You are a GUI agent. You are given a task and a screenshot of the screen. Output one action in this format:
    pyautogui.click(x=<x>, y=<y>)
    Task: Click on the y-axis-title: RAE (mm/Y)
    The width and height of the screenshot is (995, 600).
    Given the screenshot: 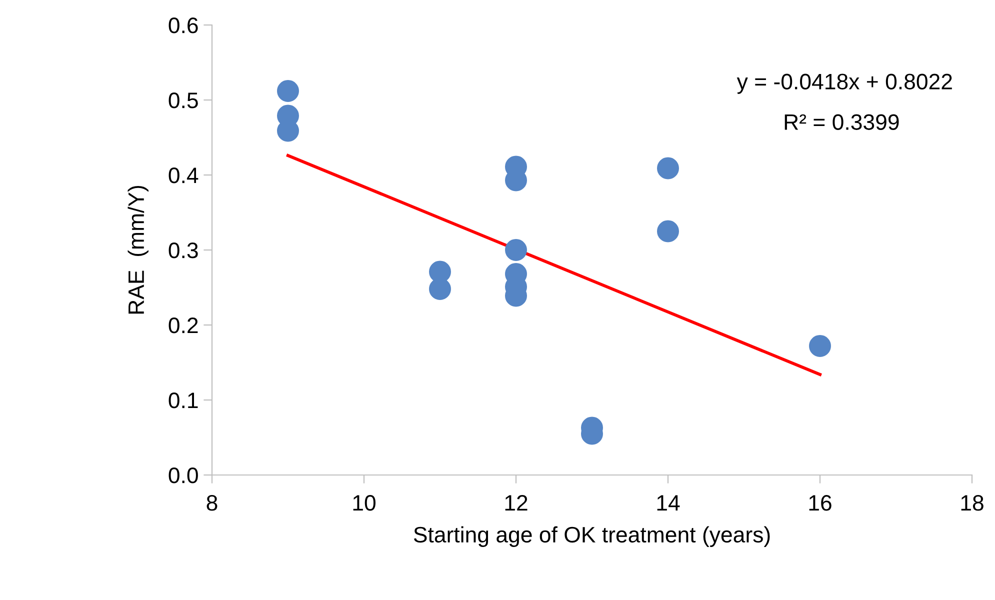 What is the action you would take?
    pyautogui.click(x=138, y=250)
    